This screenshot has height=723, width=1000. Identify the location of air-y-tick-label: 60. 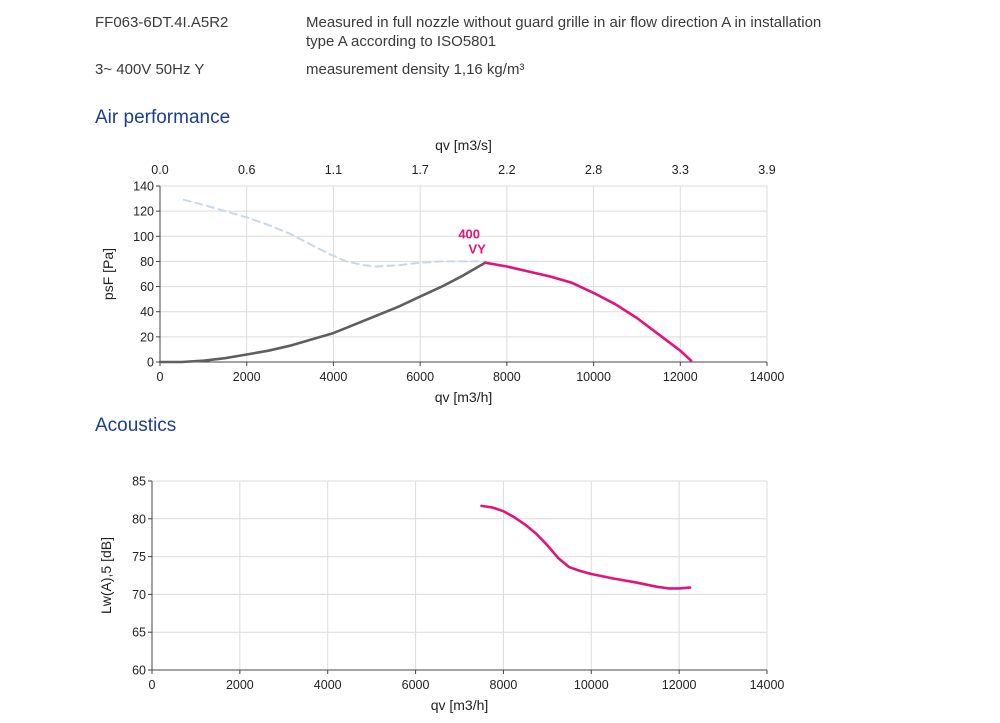
(147, 287).